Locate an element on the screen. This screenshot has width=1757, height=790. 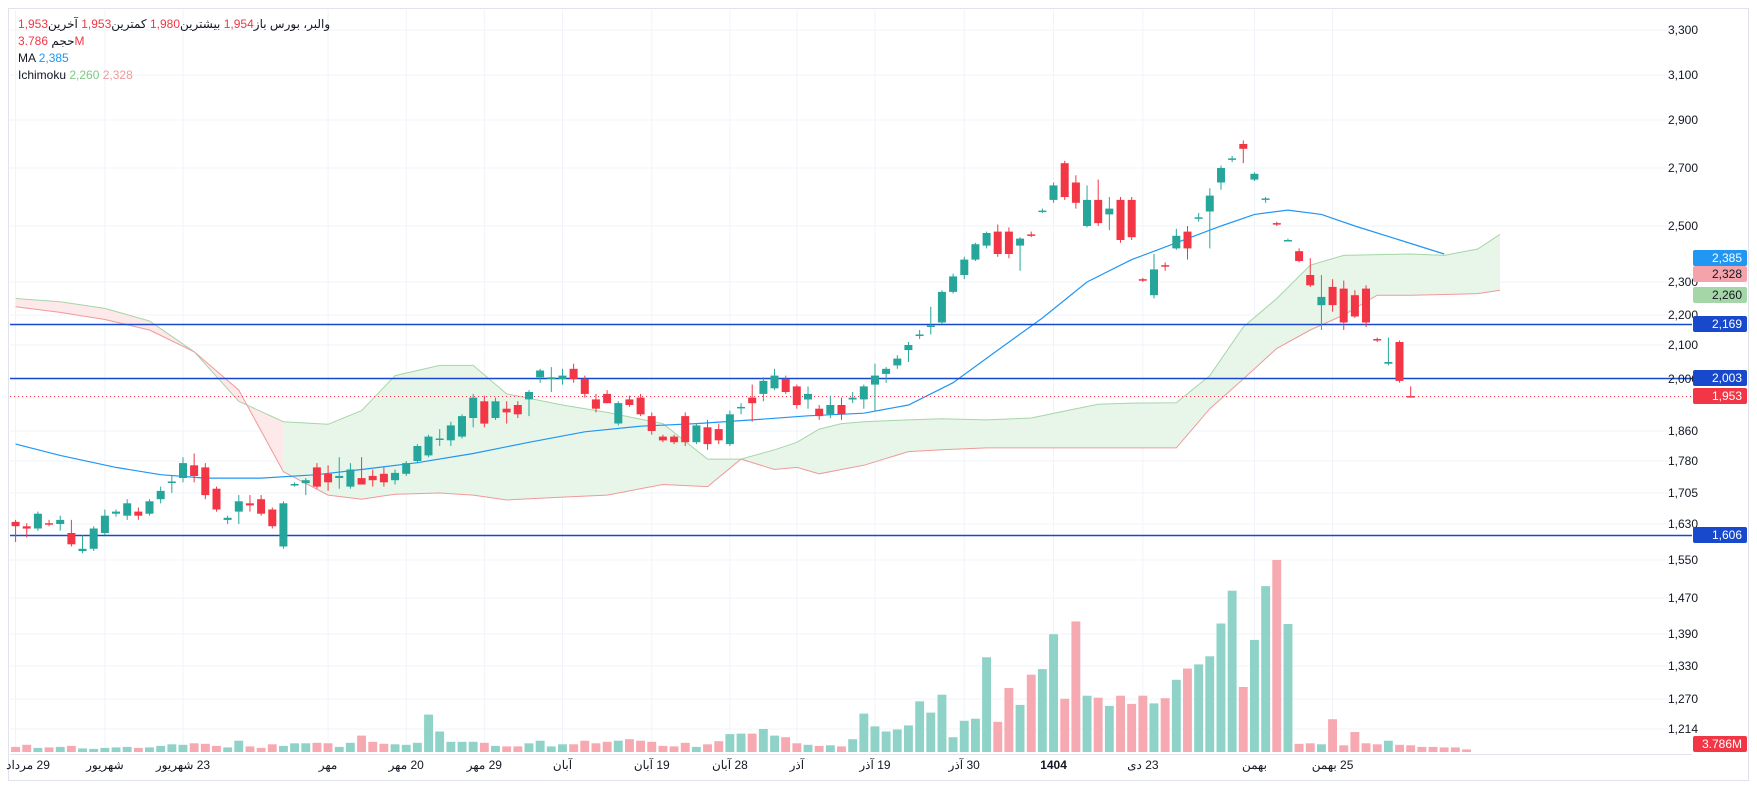
badge-cloud_green: 2,260 is located at coordinates (1727, 295).